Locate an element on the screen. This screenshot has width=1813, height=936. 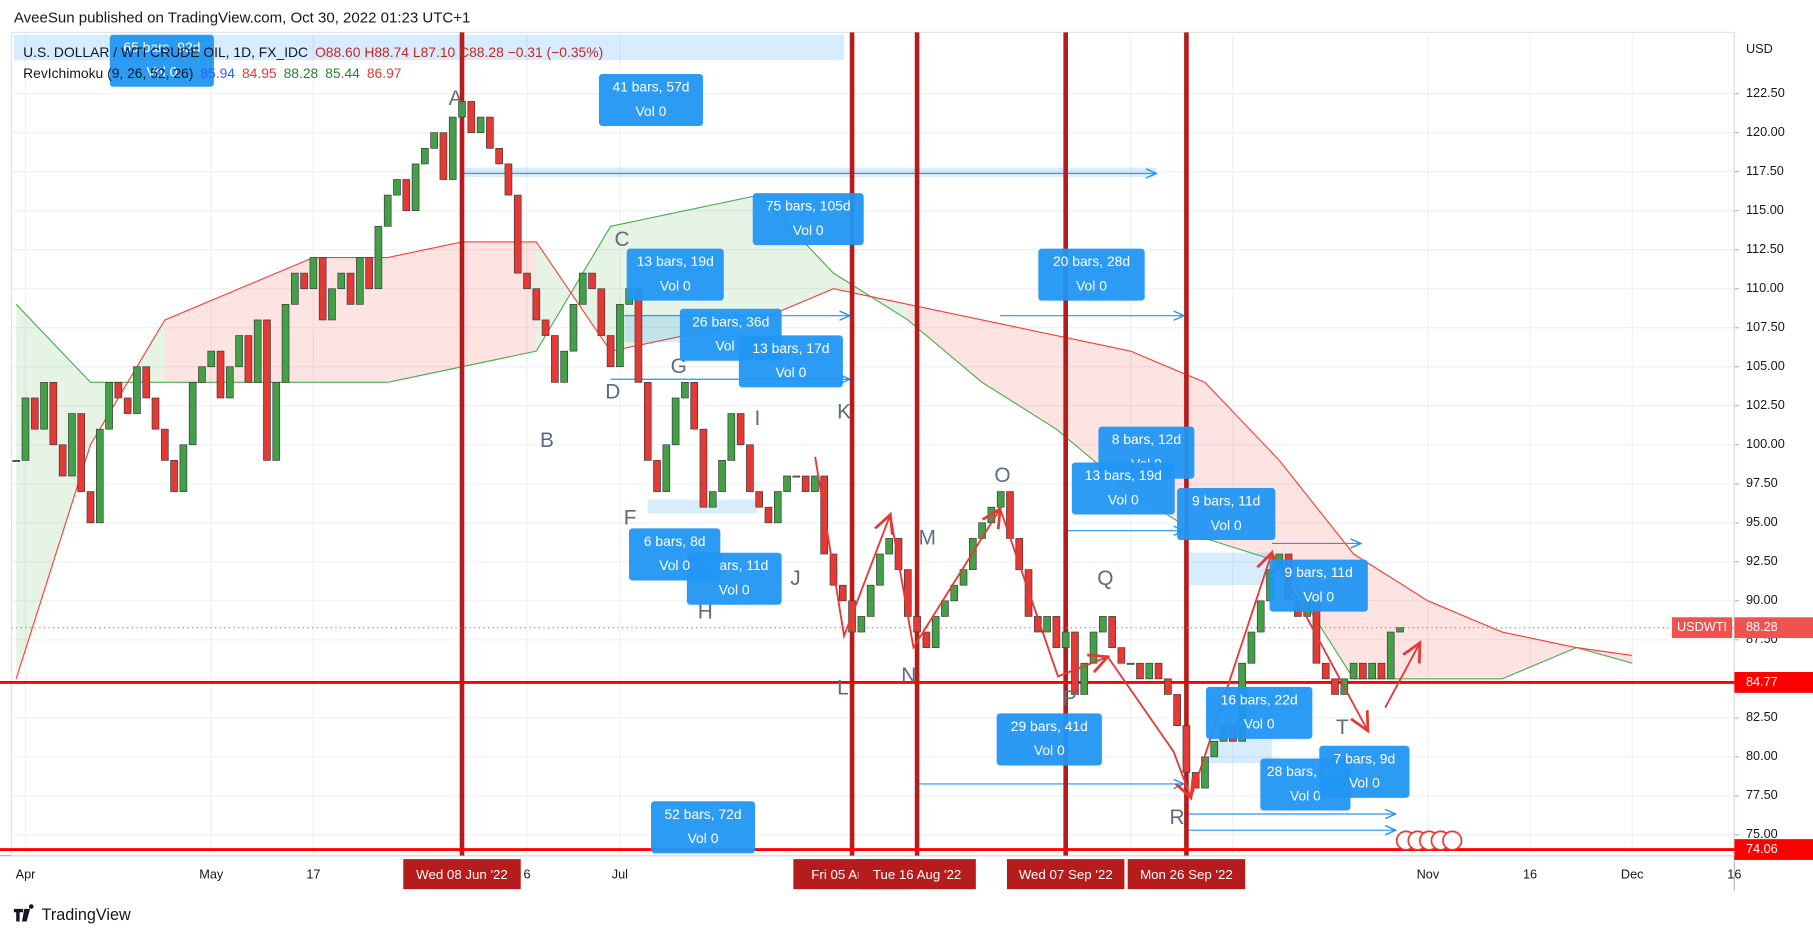
symbol-tag-bg is located at coordinates (1702, 628).